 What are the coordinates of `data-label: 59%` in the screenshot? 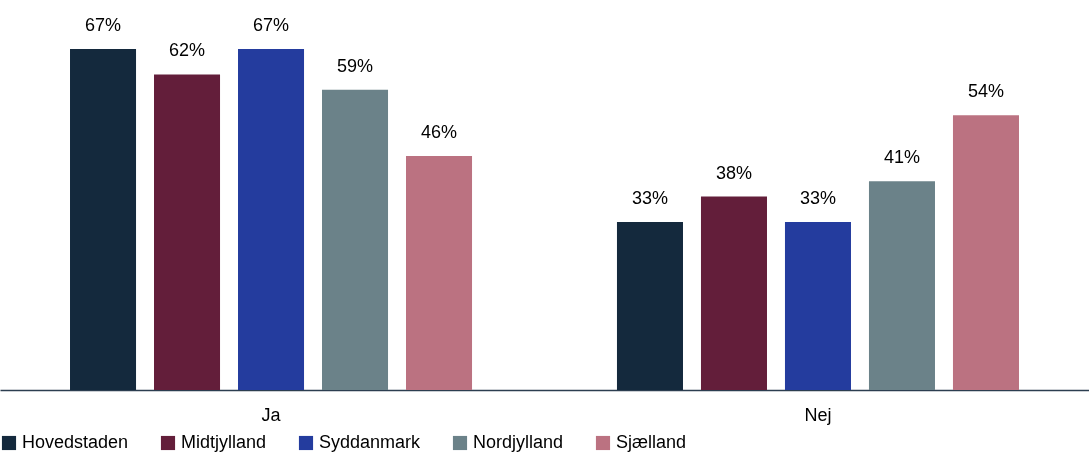 It's located at (355, 65).